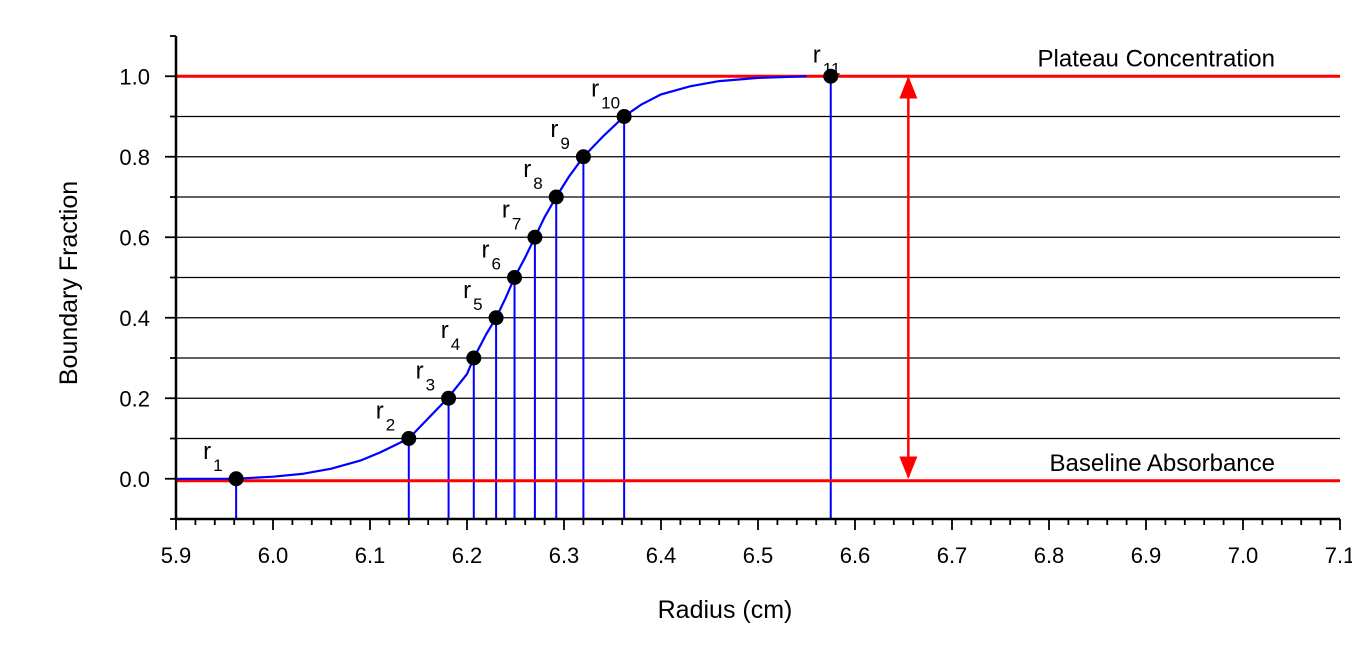 The height and width of the screenshot is (666, 1352). What do you see at coordinates (217, 465) in the screenshot?
I see `point-label-subscript: 1` at bounding box center [217, 465].